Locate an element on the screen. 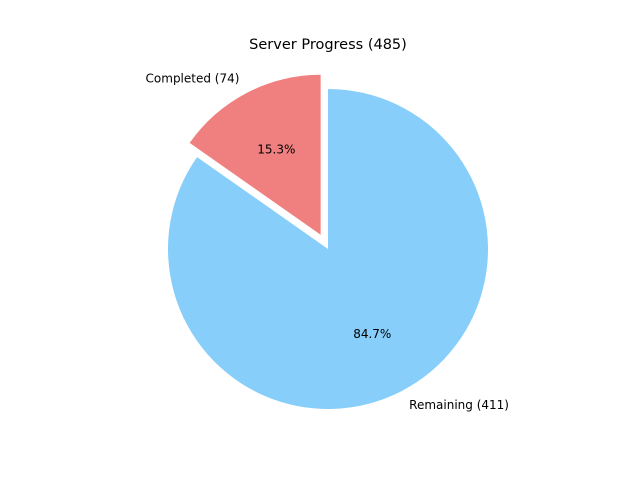 The image size is (640, 480). pie-category-label-0: Completed (74) is located at coordinates (193, 79).